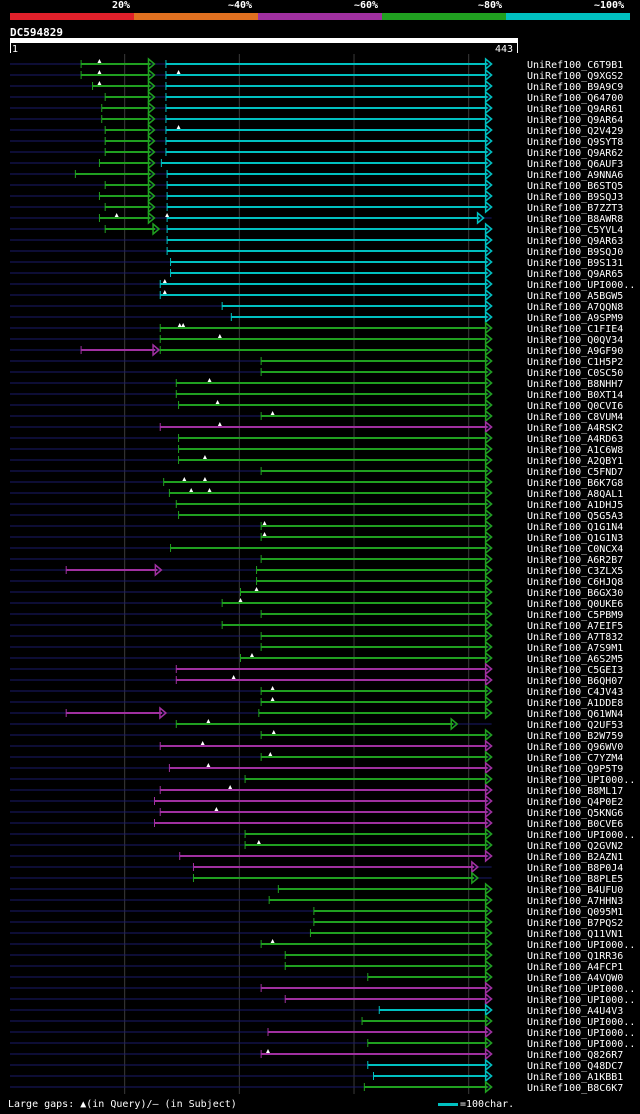 This screenshot has height=1114, width=640. What do you see at coordinates (575, 153) in the screenshot?
I see `hit-label: UniRef100_Q9AR62` at bounding box center [575, 153].